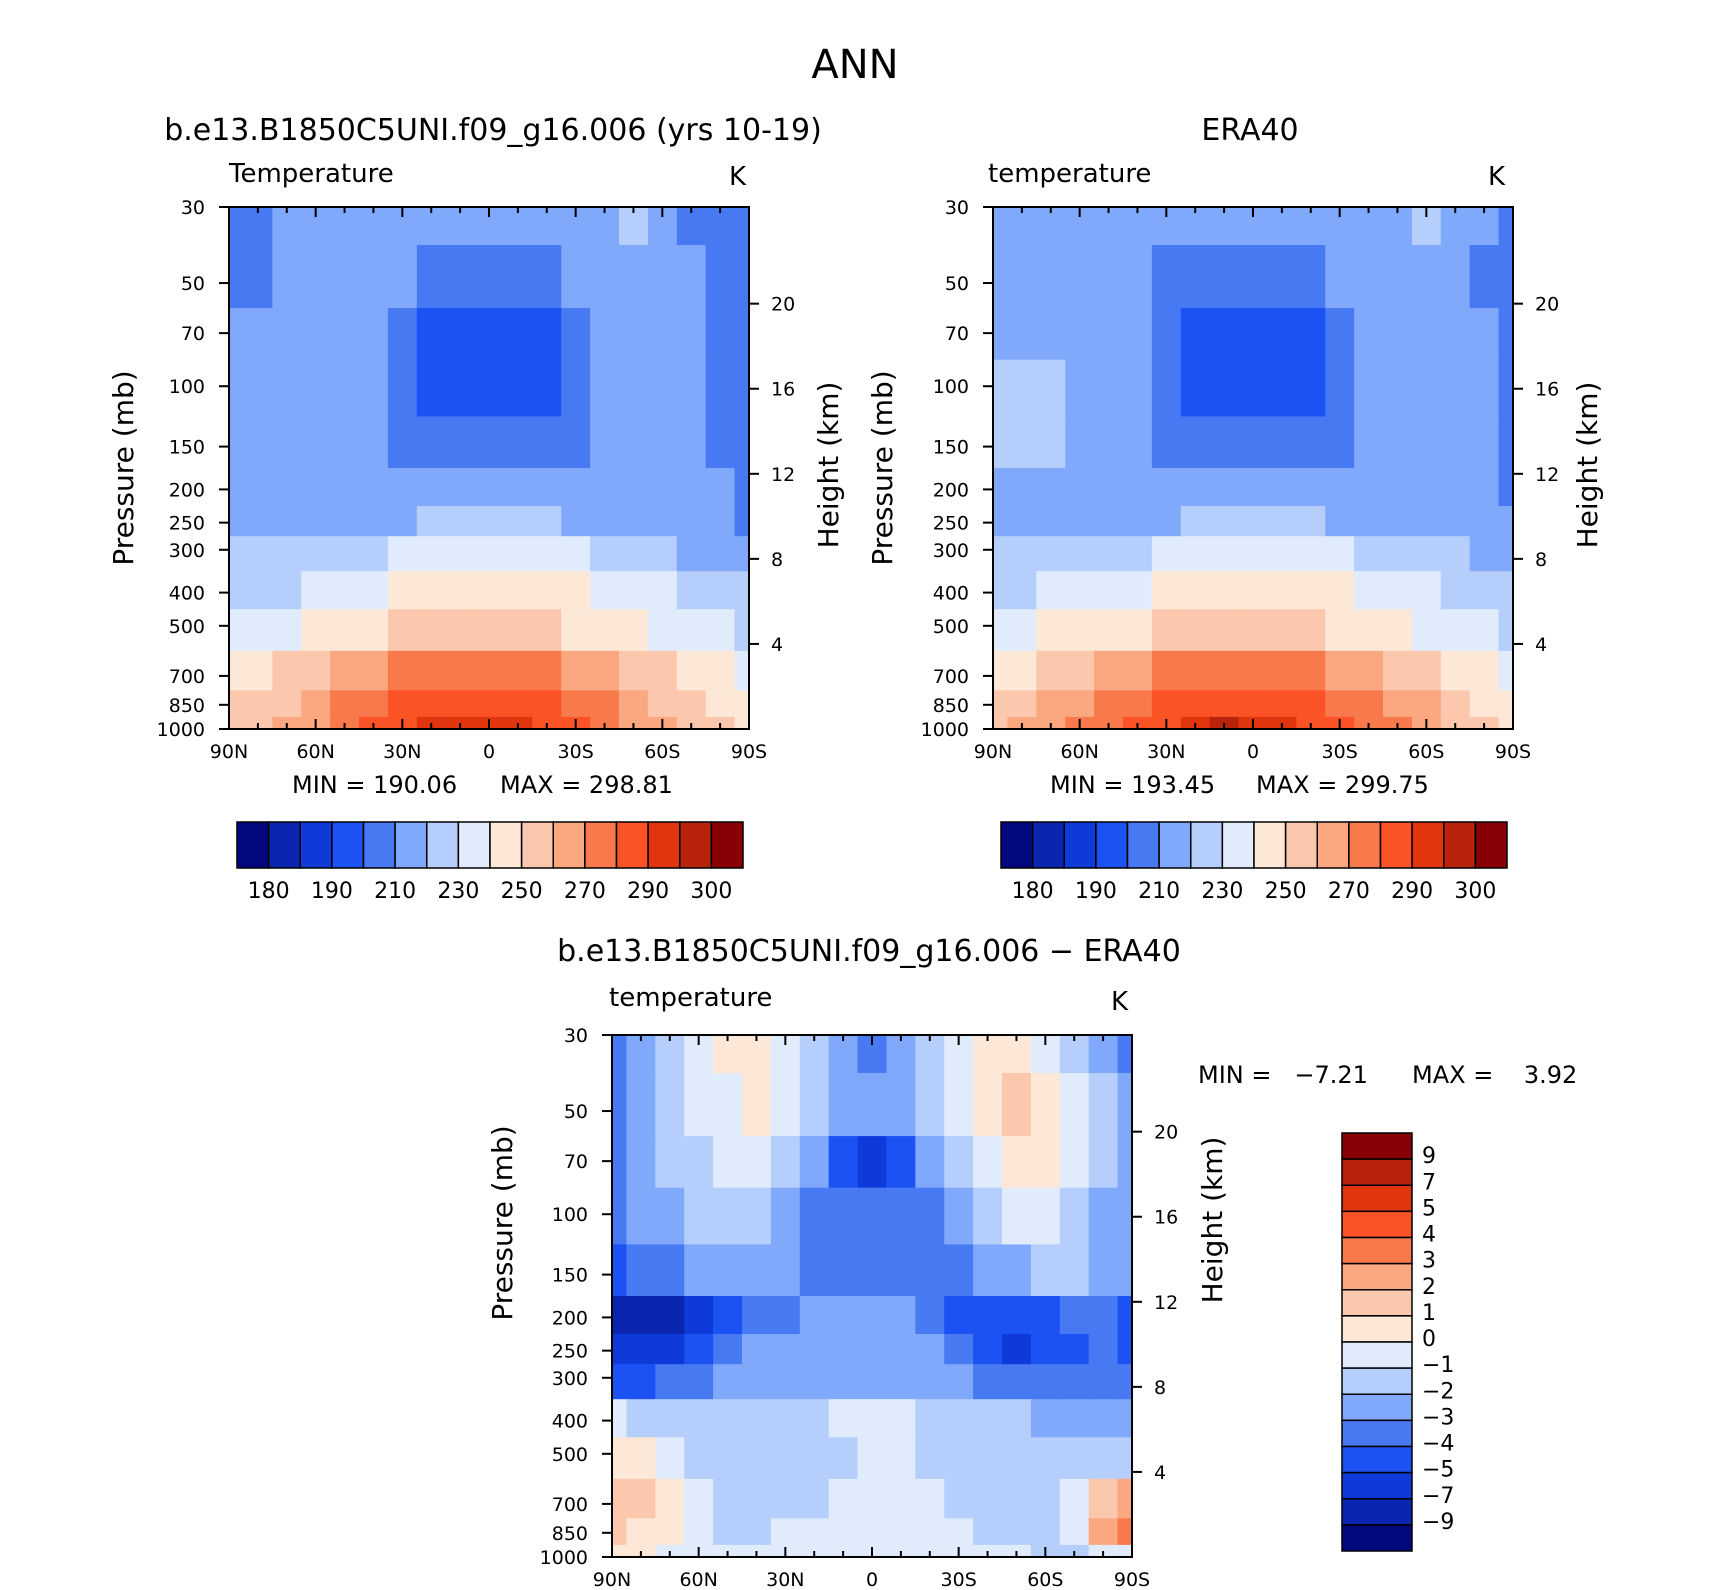 This screenshot has width=1710, height=1590. I want to click on diff-colorbar-label: −4, so click(1438, 1444).